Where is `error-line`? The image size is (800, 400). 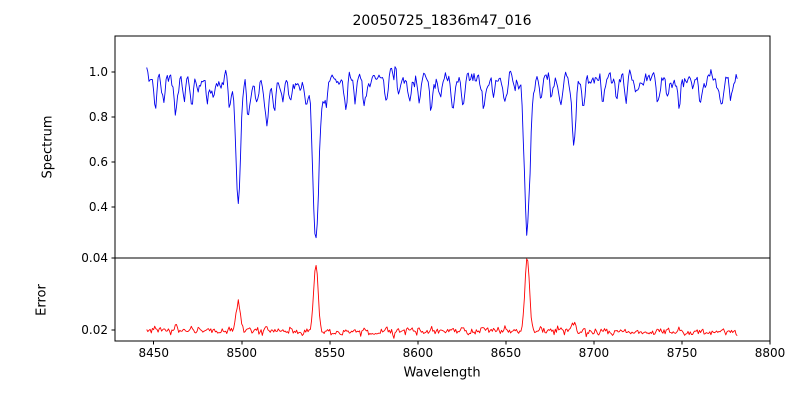 error-line is located at coordinates (442, 298).